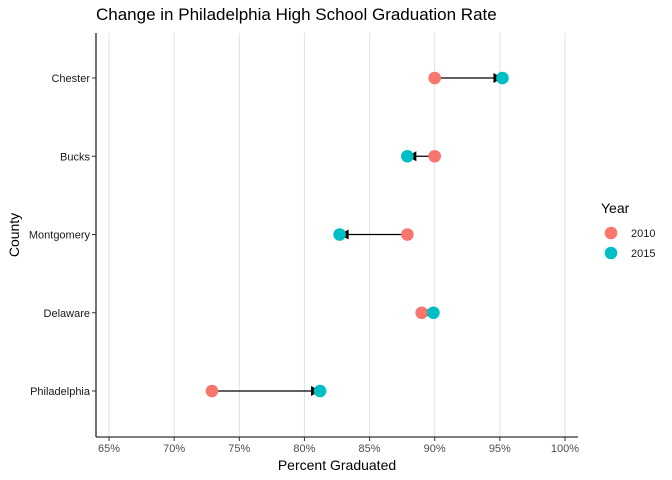  I want to click on point-2010-delaware, so click(421, 313).